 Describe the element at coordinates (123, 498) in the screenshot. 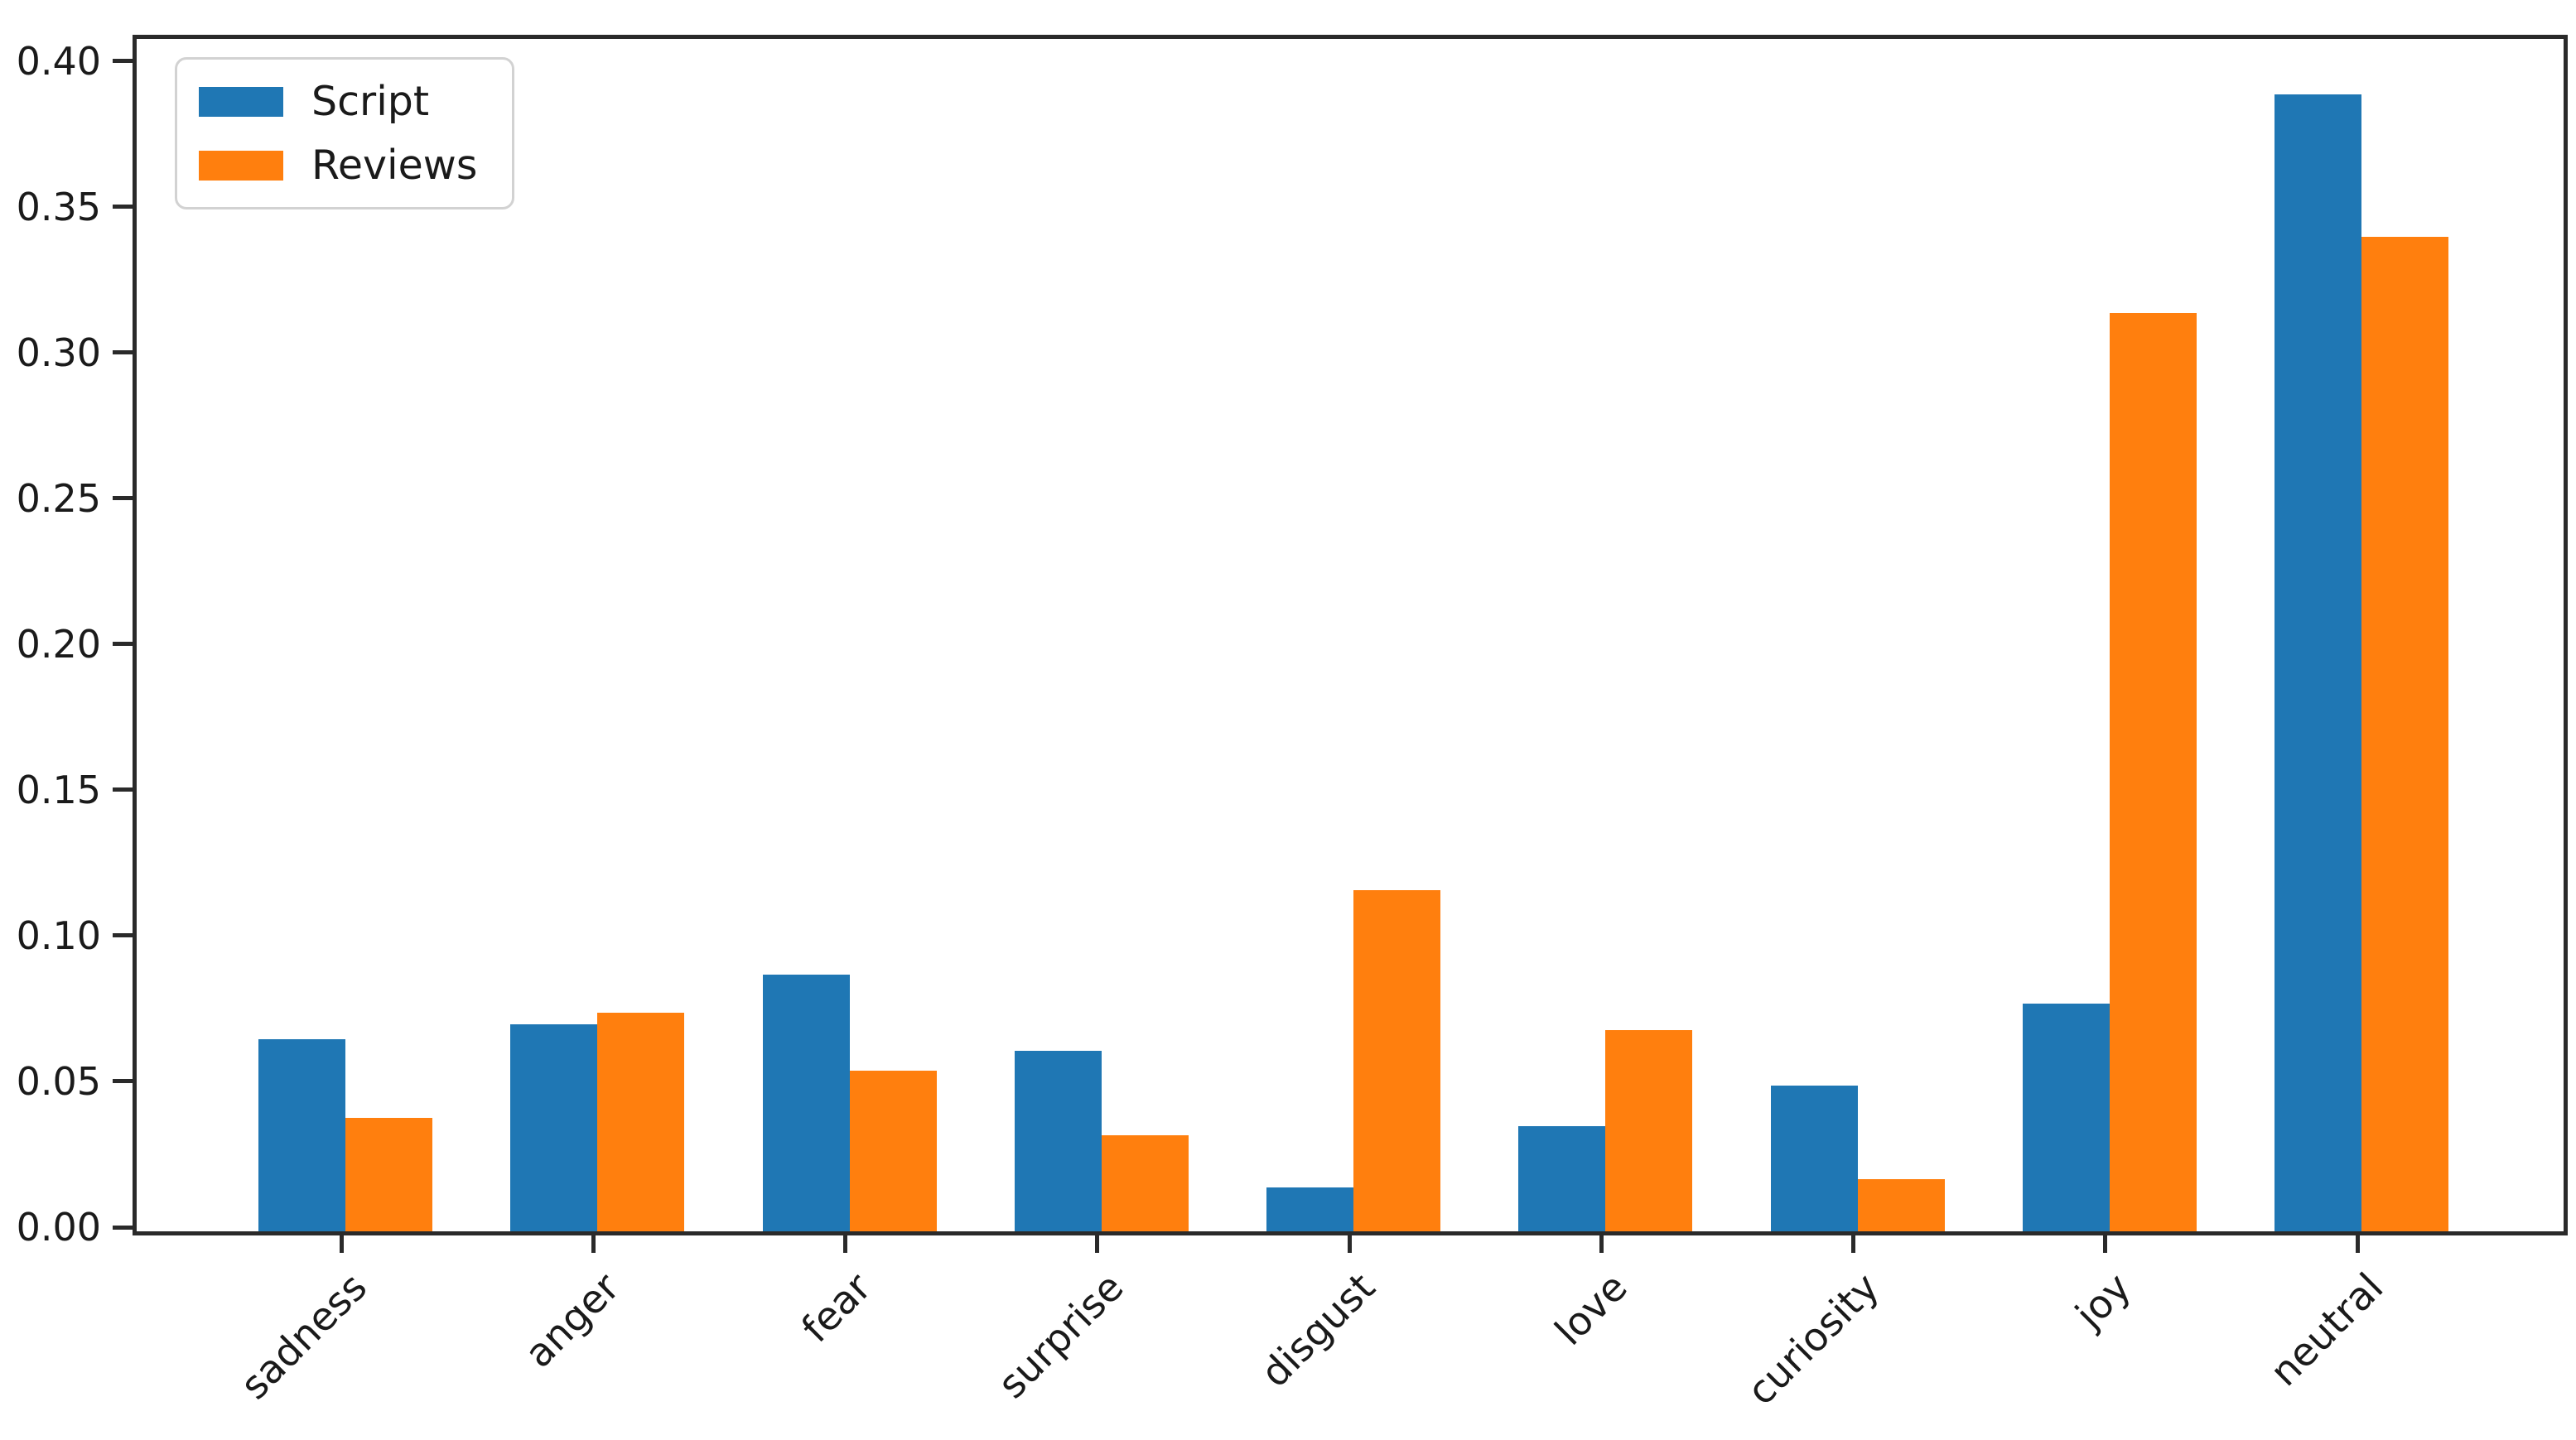

I see `y-tick-mark-0.25` at that location.